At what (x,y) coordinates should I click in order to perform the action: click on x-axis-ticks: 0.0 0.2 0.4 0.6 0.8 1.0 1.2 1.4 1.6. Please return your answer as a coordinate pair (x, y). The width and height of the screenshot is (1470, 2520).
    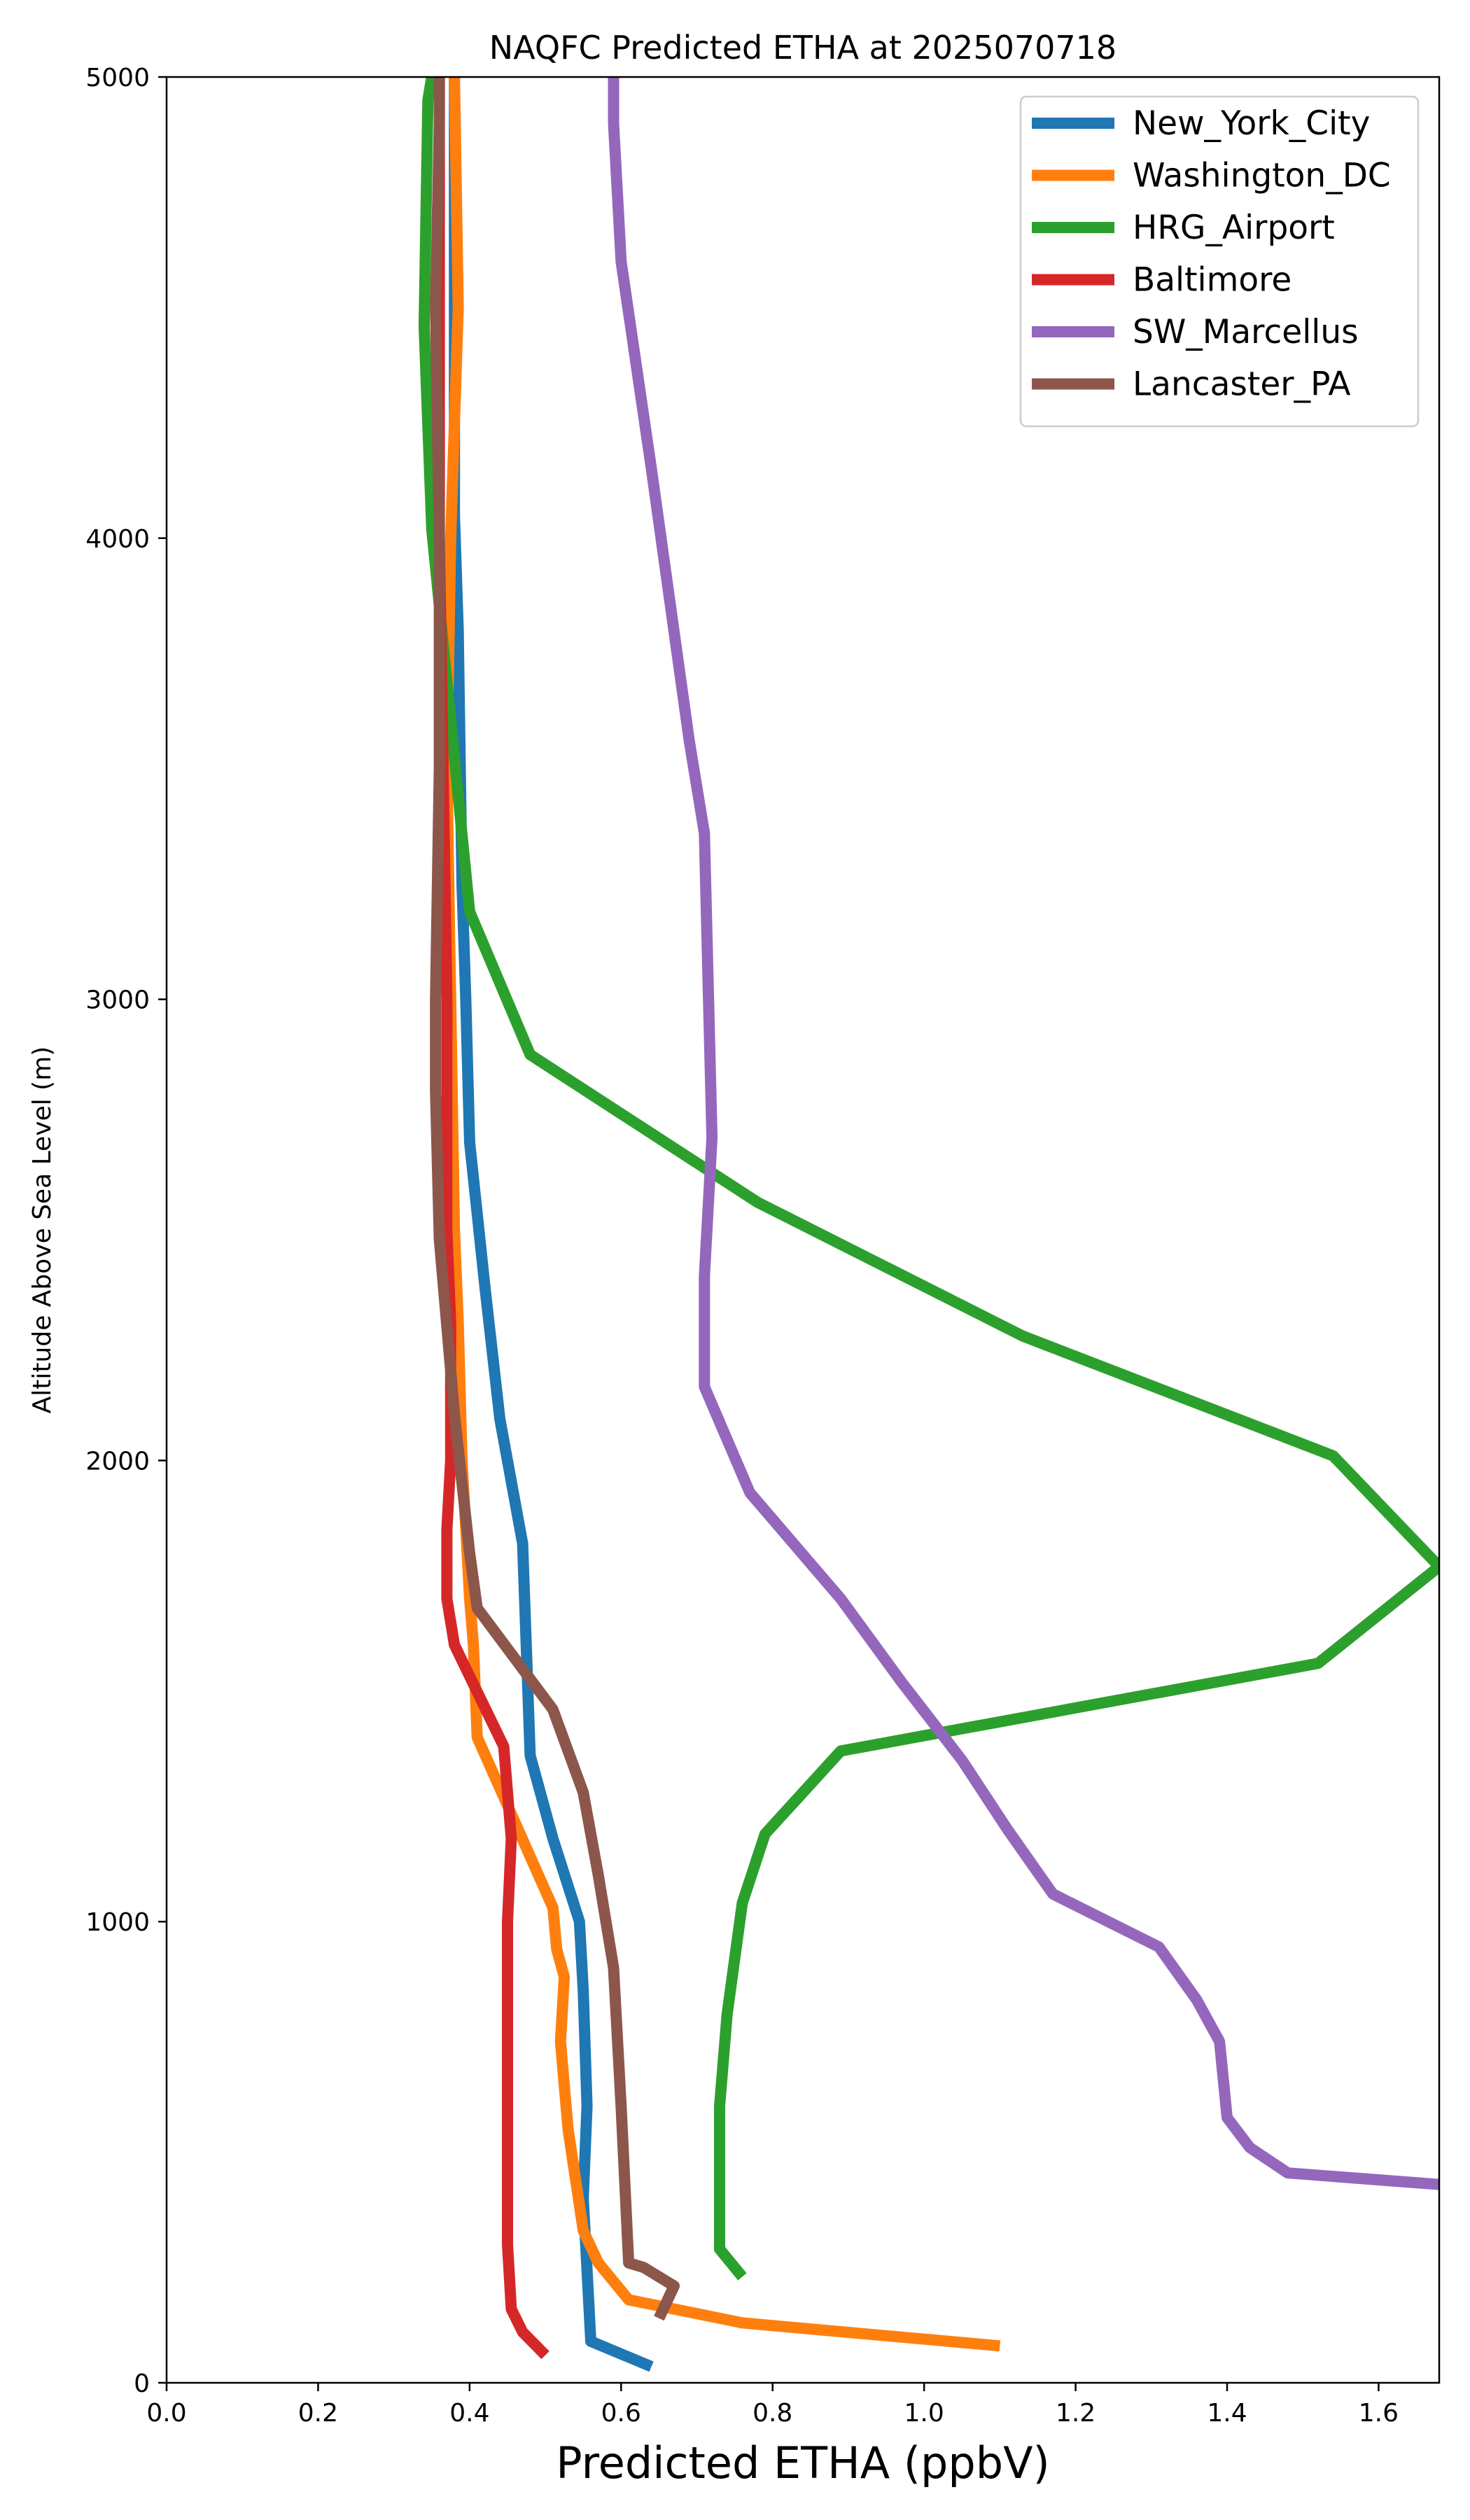
    Looking at the image, I should click on (772, 2405).